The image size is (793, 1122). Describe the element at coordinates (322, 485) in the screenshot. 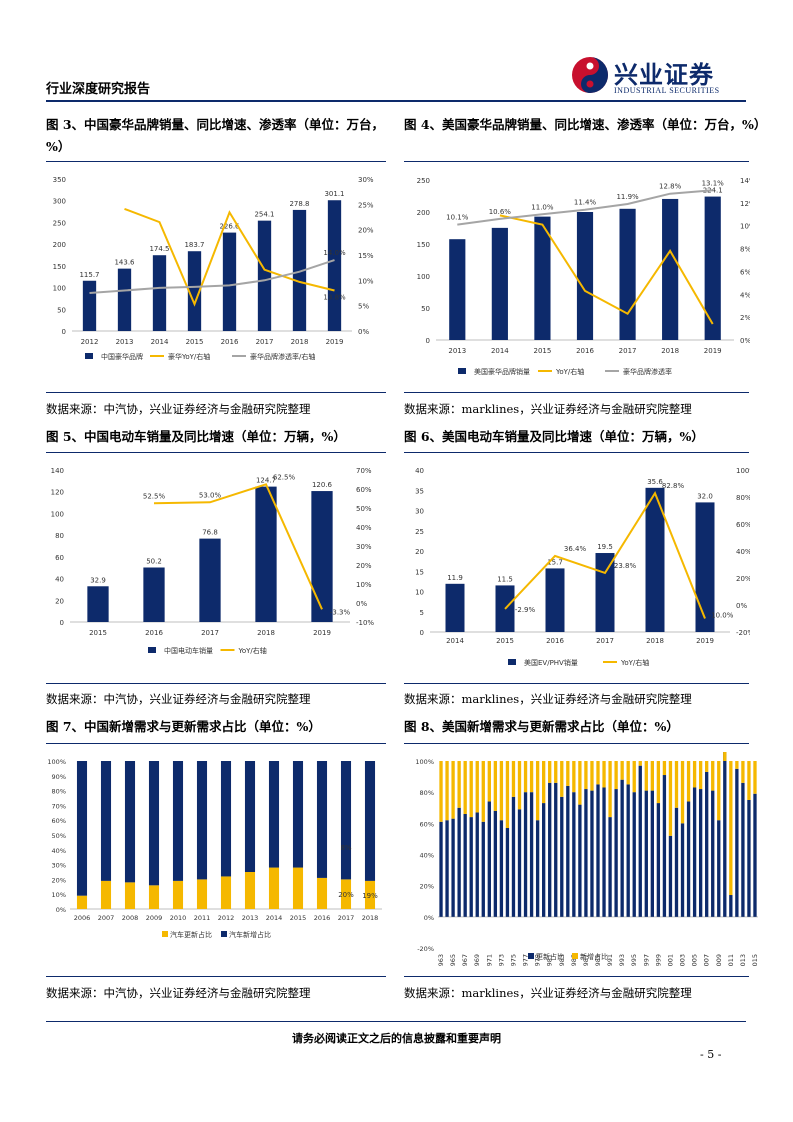

I see `bar-label: 120.6` at that location.